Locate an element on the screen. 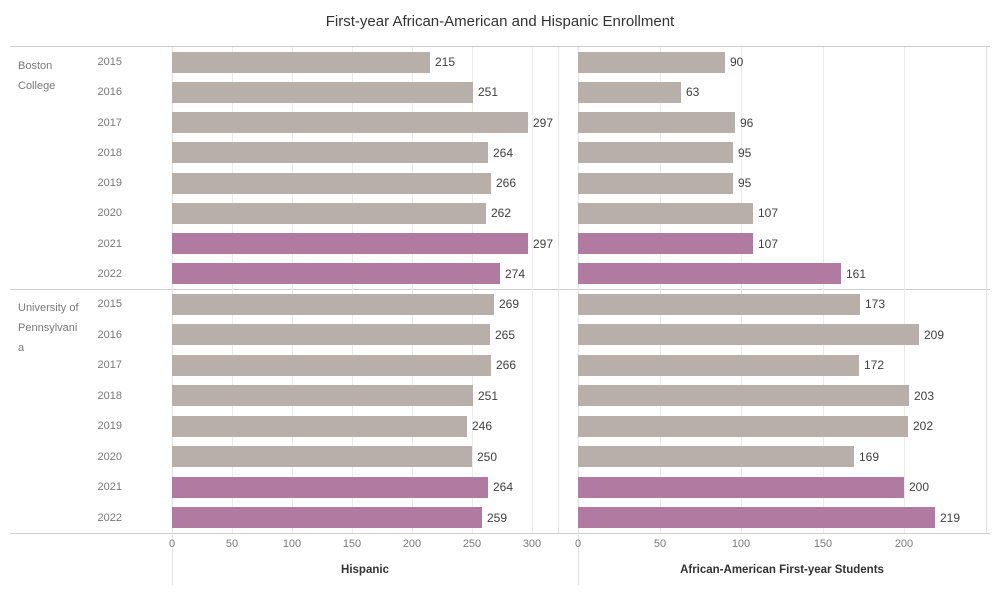 Image resolution: width=1000 pixels, height=600 pixels. bar-value-label: 250 is located at coordinates (487, 456).